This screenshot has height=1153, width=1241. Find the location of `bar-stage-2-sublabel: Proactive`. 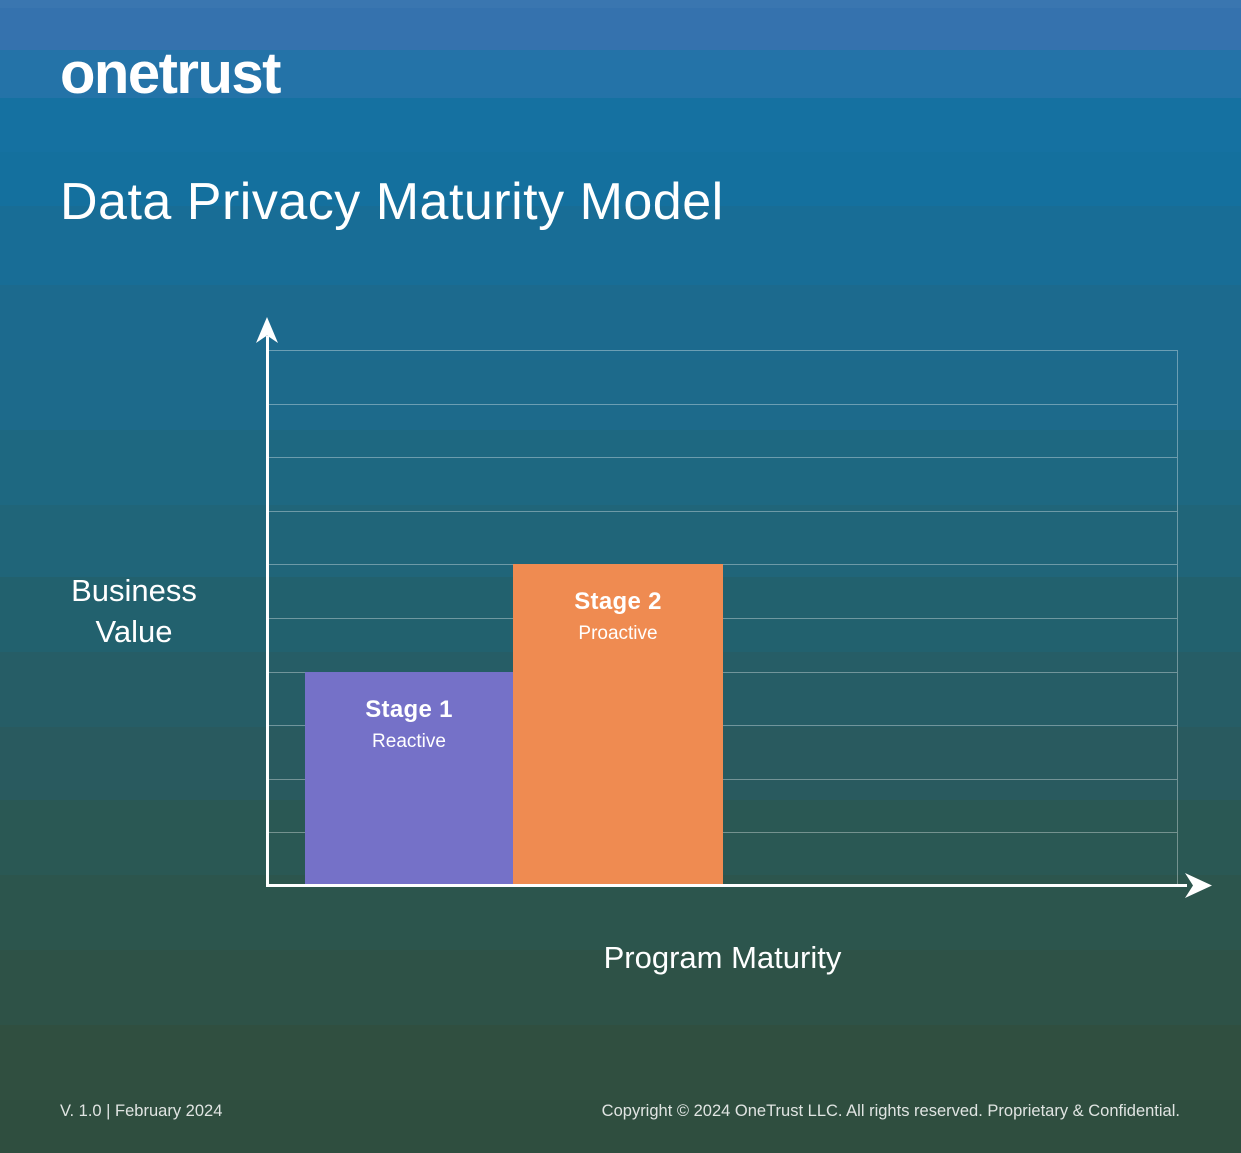

bar-stage-2-sublabel: Proactive is located at coordinates (618, 634).